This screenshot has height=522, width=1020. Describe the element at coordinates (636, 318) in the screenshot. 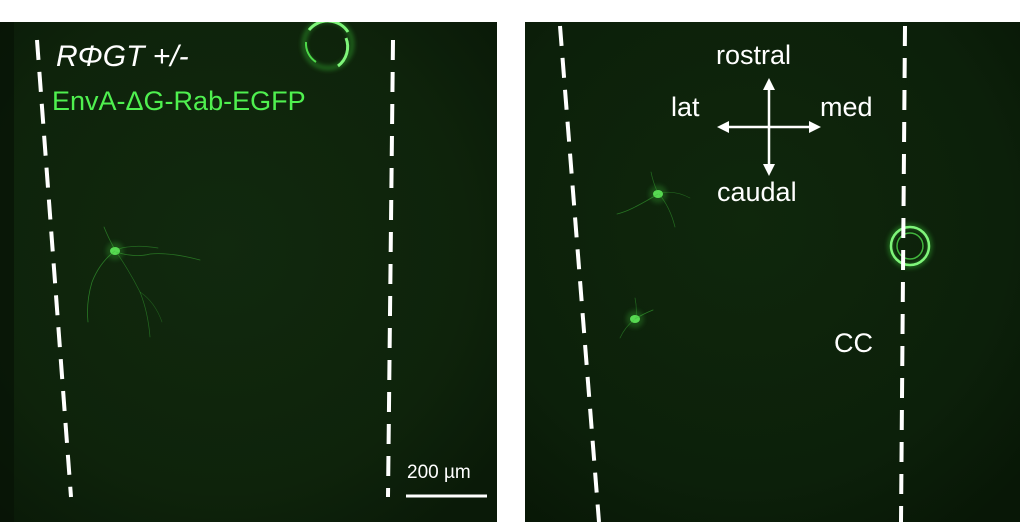

I see `egfp-labeled-neuron-lower` at that location.